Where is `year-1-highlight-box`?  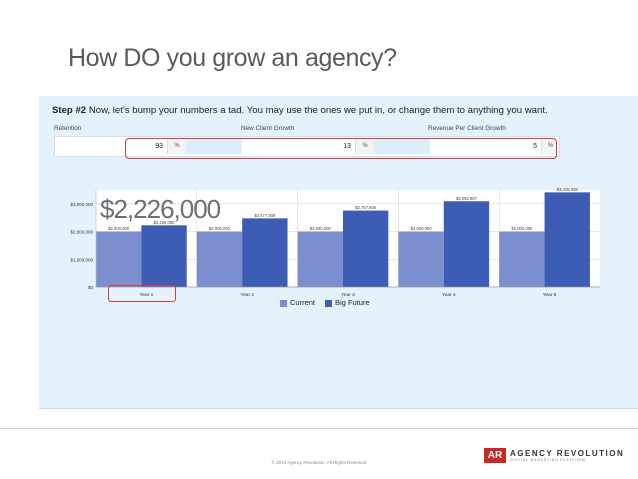
year-1-highlight-box is located at coordinates (142, 293).